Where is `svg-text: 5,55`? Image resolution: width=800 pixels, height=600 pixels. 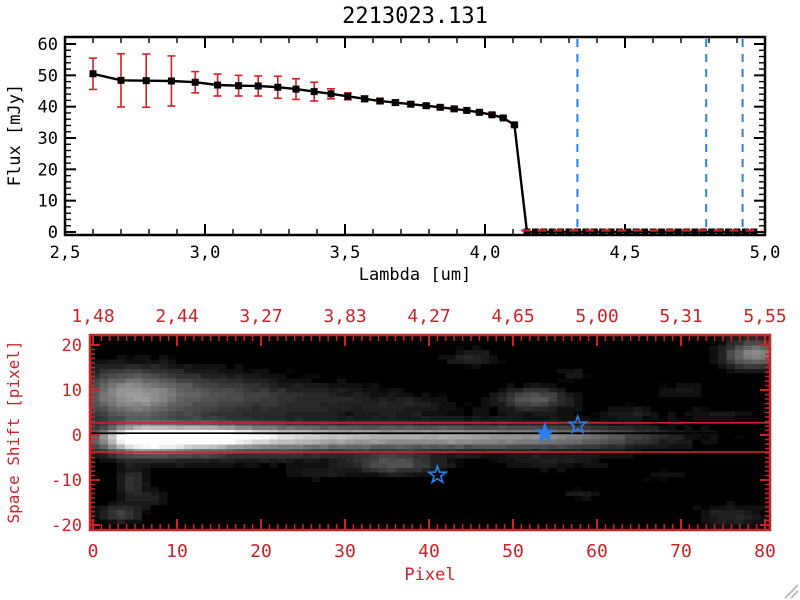 svg-text: 5,55 is located at coordinates (764, 316).